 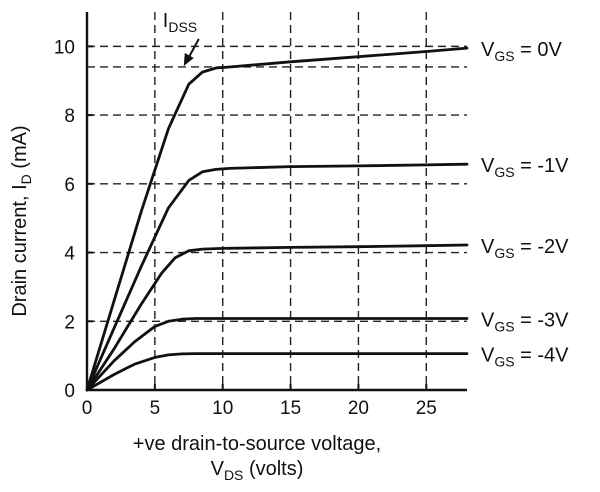 I want to click on y-axis-label: Drain current, ID (mA), so click(x=21, y=220).